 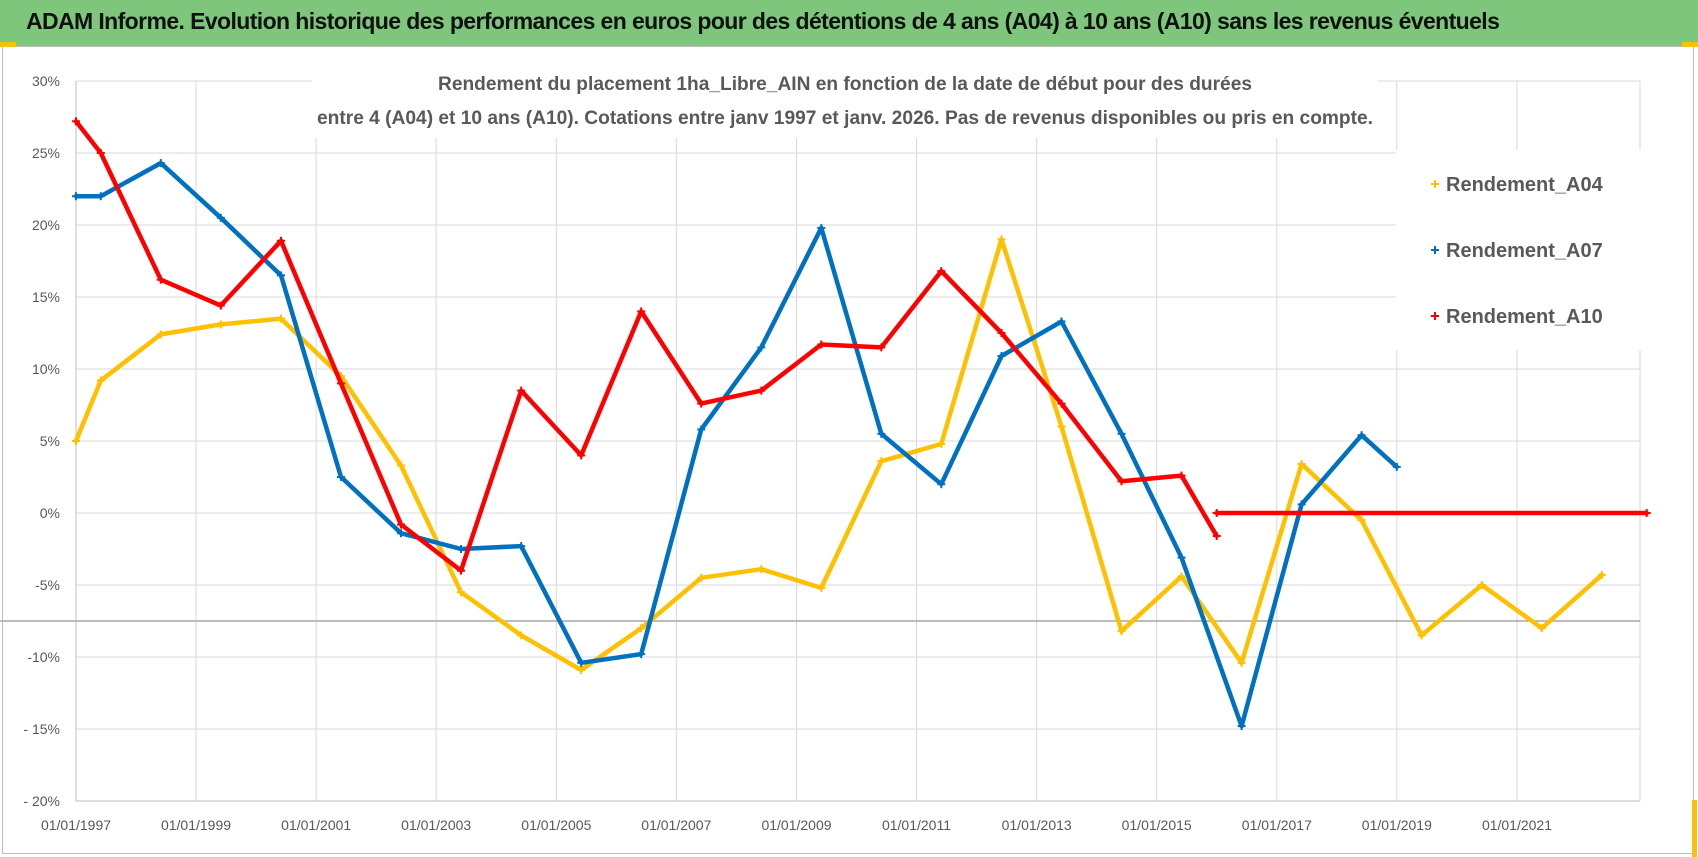 What do you see at coordinates (46, 297) in the screenshot?
I see `y-tick-label: 15%` at bounding box center [46, 297].